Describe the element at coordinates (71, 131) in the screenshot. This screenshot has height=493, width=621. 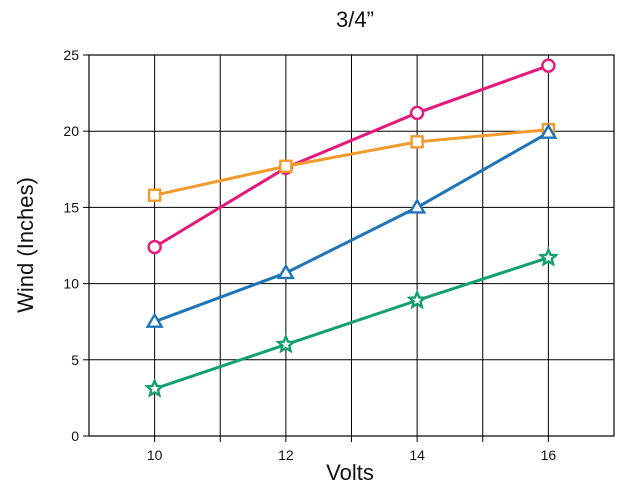
I see `y-tick-label: 20` at that location.